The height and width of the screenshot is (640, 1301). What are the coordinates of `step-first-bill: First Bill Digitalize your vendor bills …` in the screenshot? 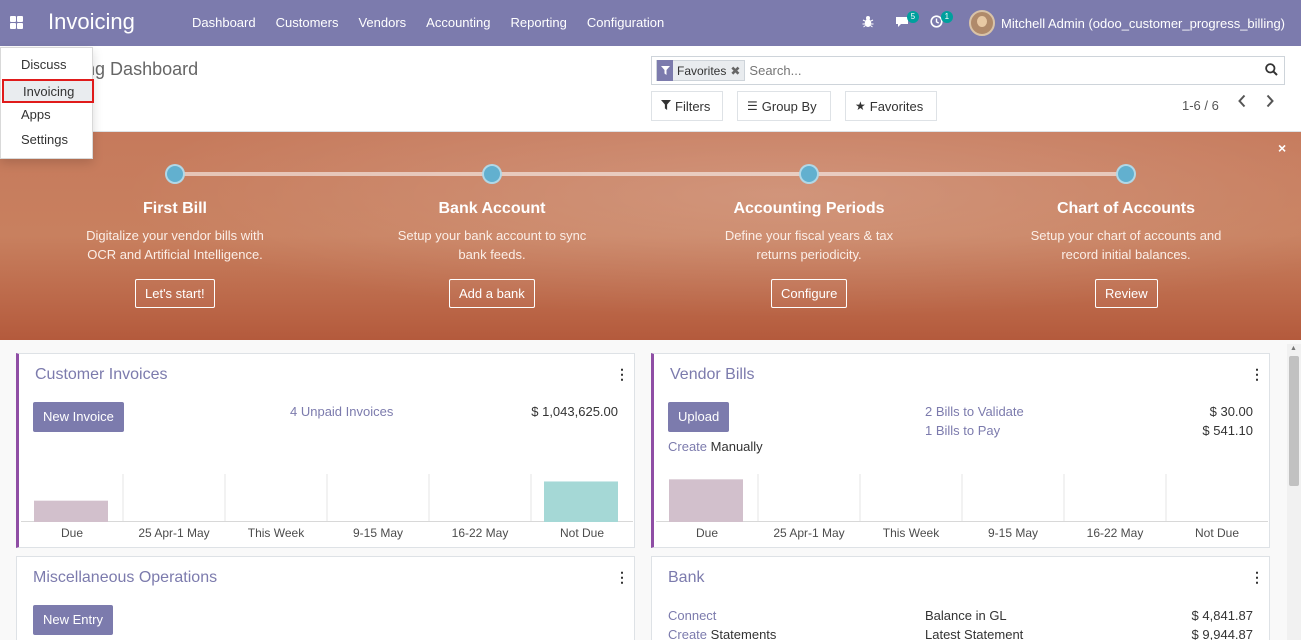 It's located at (175, 232).